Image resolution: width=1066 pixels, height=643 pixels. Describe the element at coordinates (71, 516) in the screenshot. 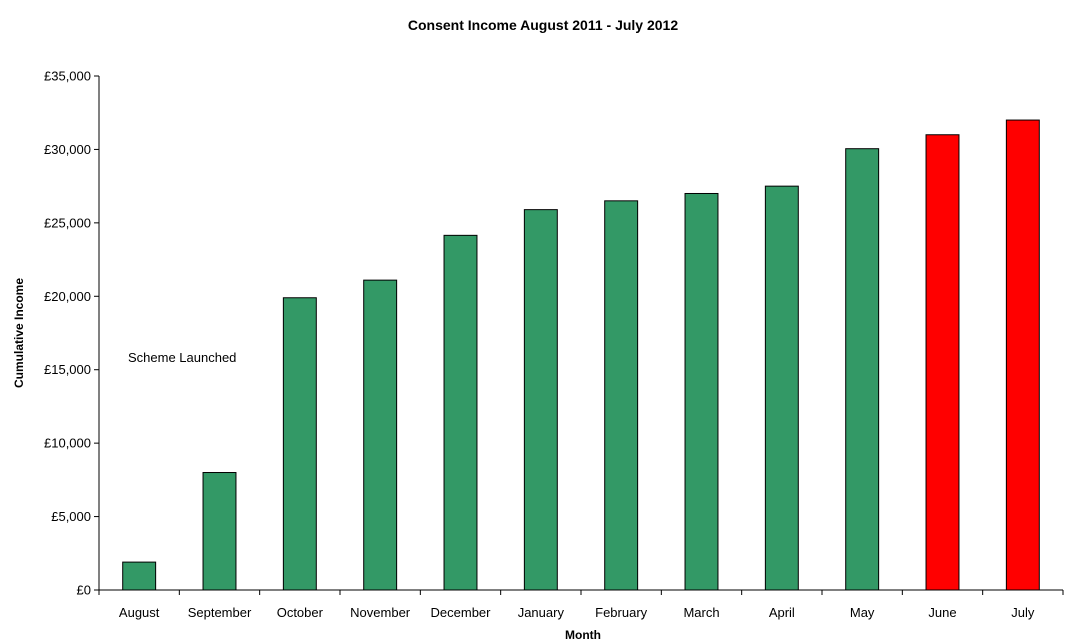

I see `y-tick-label: £5,000` at that location.